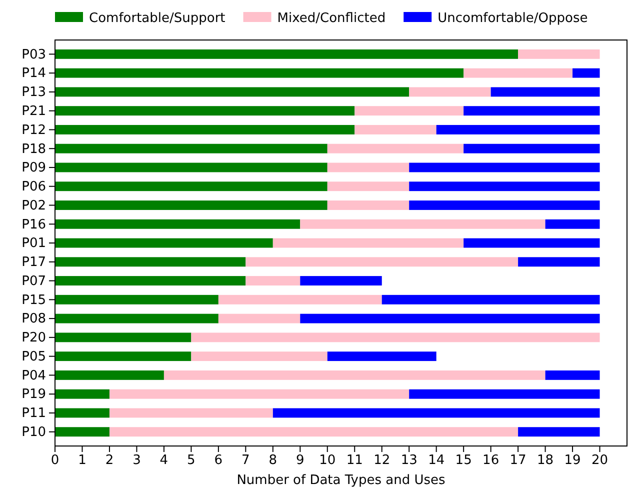  What do you see at coordinates (409, 460) in the screenshot?
I see `x-tick-label: 13` at bounding box center [409, 460].